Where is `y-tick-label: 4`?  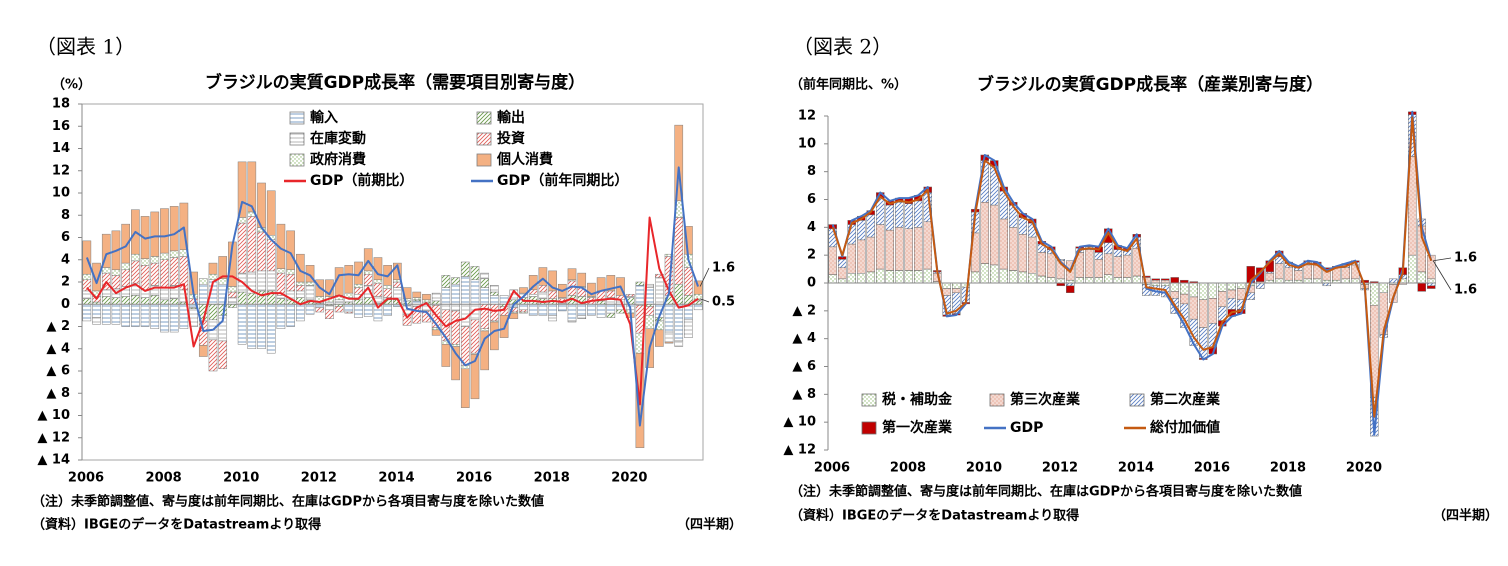
y-tick-label: 4 is located at coordinates (811, 227).